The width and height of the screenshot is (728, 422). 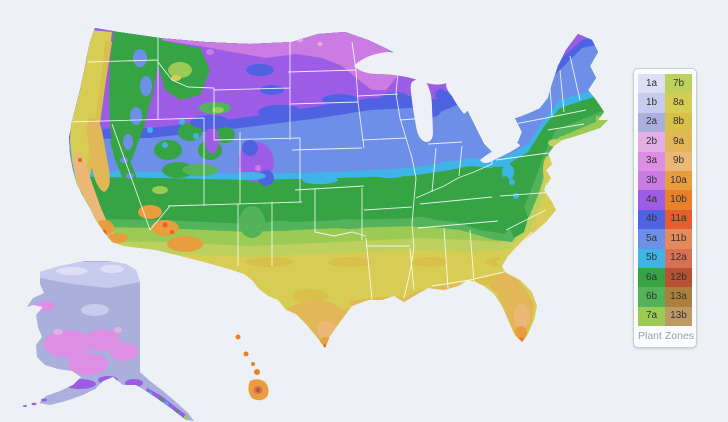 I want to click on legend-zone-11b: 11b, so click(x=678, y=239).